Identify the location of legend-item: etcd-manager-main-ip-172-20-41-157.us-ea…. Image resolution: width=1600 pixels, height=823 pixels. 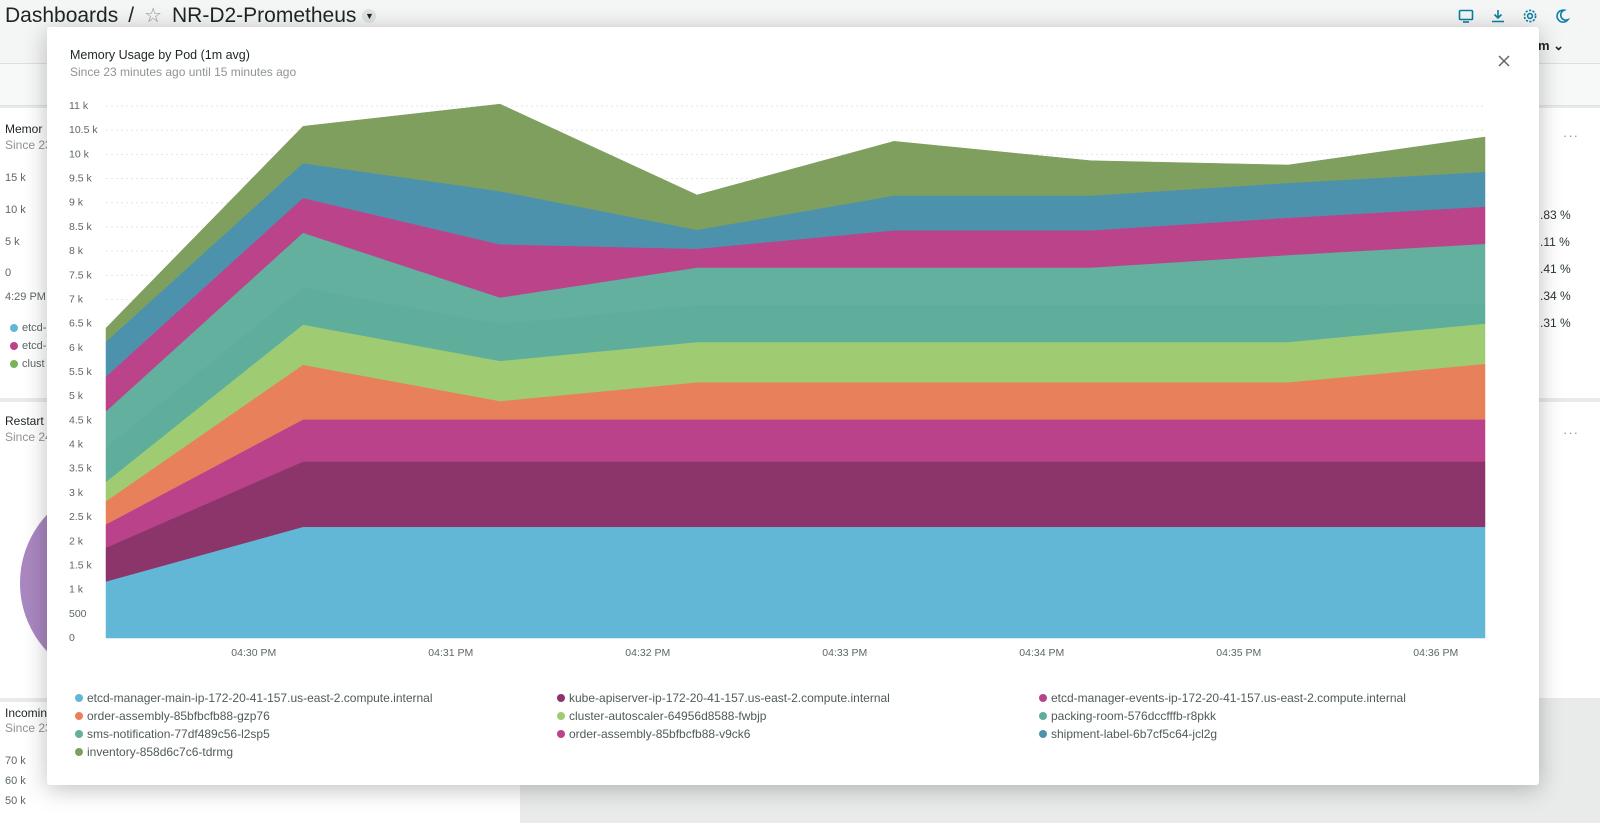
(316, 698).